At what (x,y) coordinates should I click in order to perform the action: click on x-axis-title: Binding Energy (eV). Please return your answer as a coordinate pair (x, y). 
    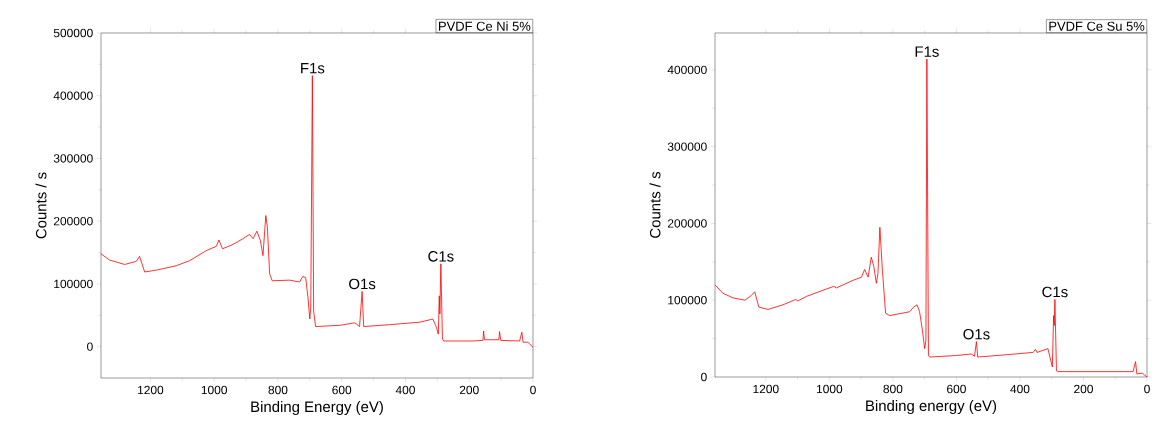
    Looking at the image, I should click on (317, 408).